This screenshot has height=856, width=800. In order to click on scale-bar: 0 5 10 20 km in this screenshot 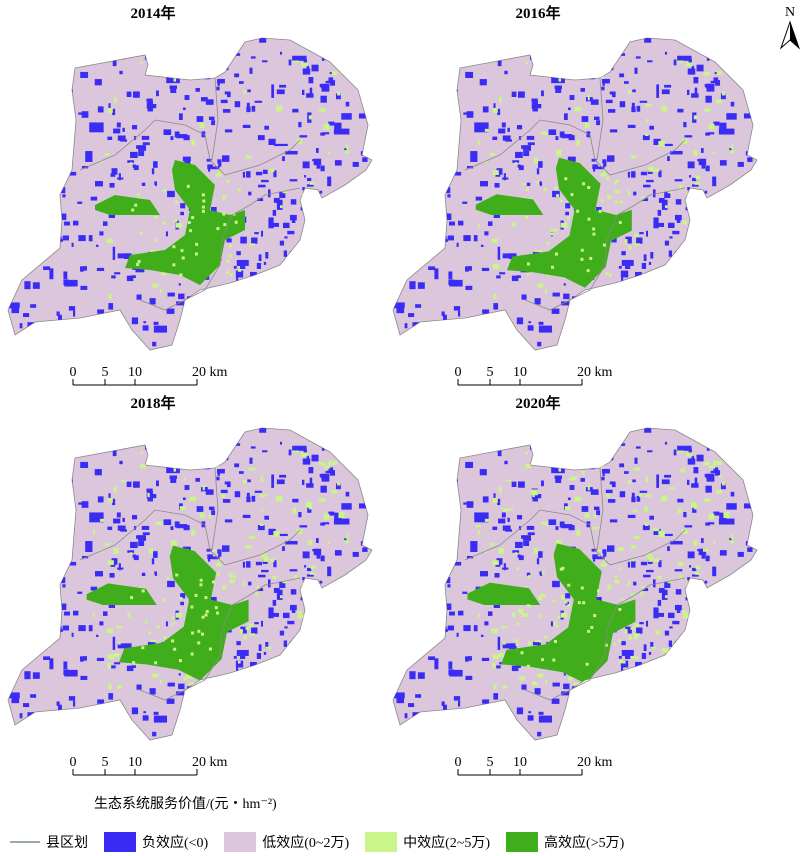, I will do `click(534, 765)`.